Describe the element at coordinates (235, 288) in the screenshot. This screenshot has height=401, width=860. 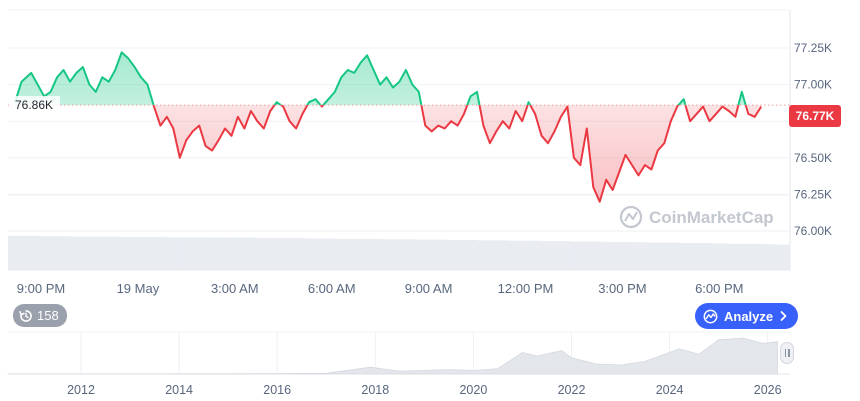
I see `x-tick-label: 3:00 AM` at that location.